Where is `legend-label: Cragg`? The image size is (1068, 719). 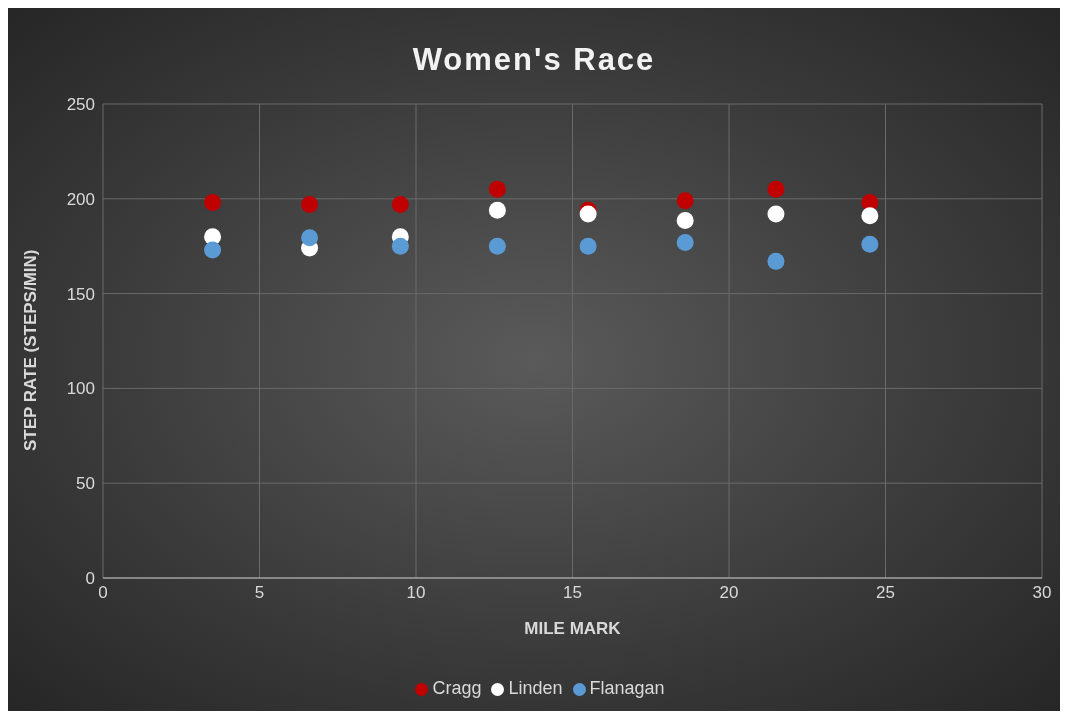
legend-label: Cragg is located at coordinates (457, 688).